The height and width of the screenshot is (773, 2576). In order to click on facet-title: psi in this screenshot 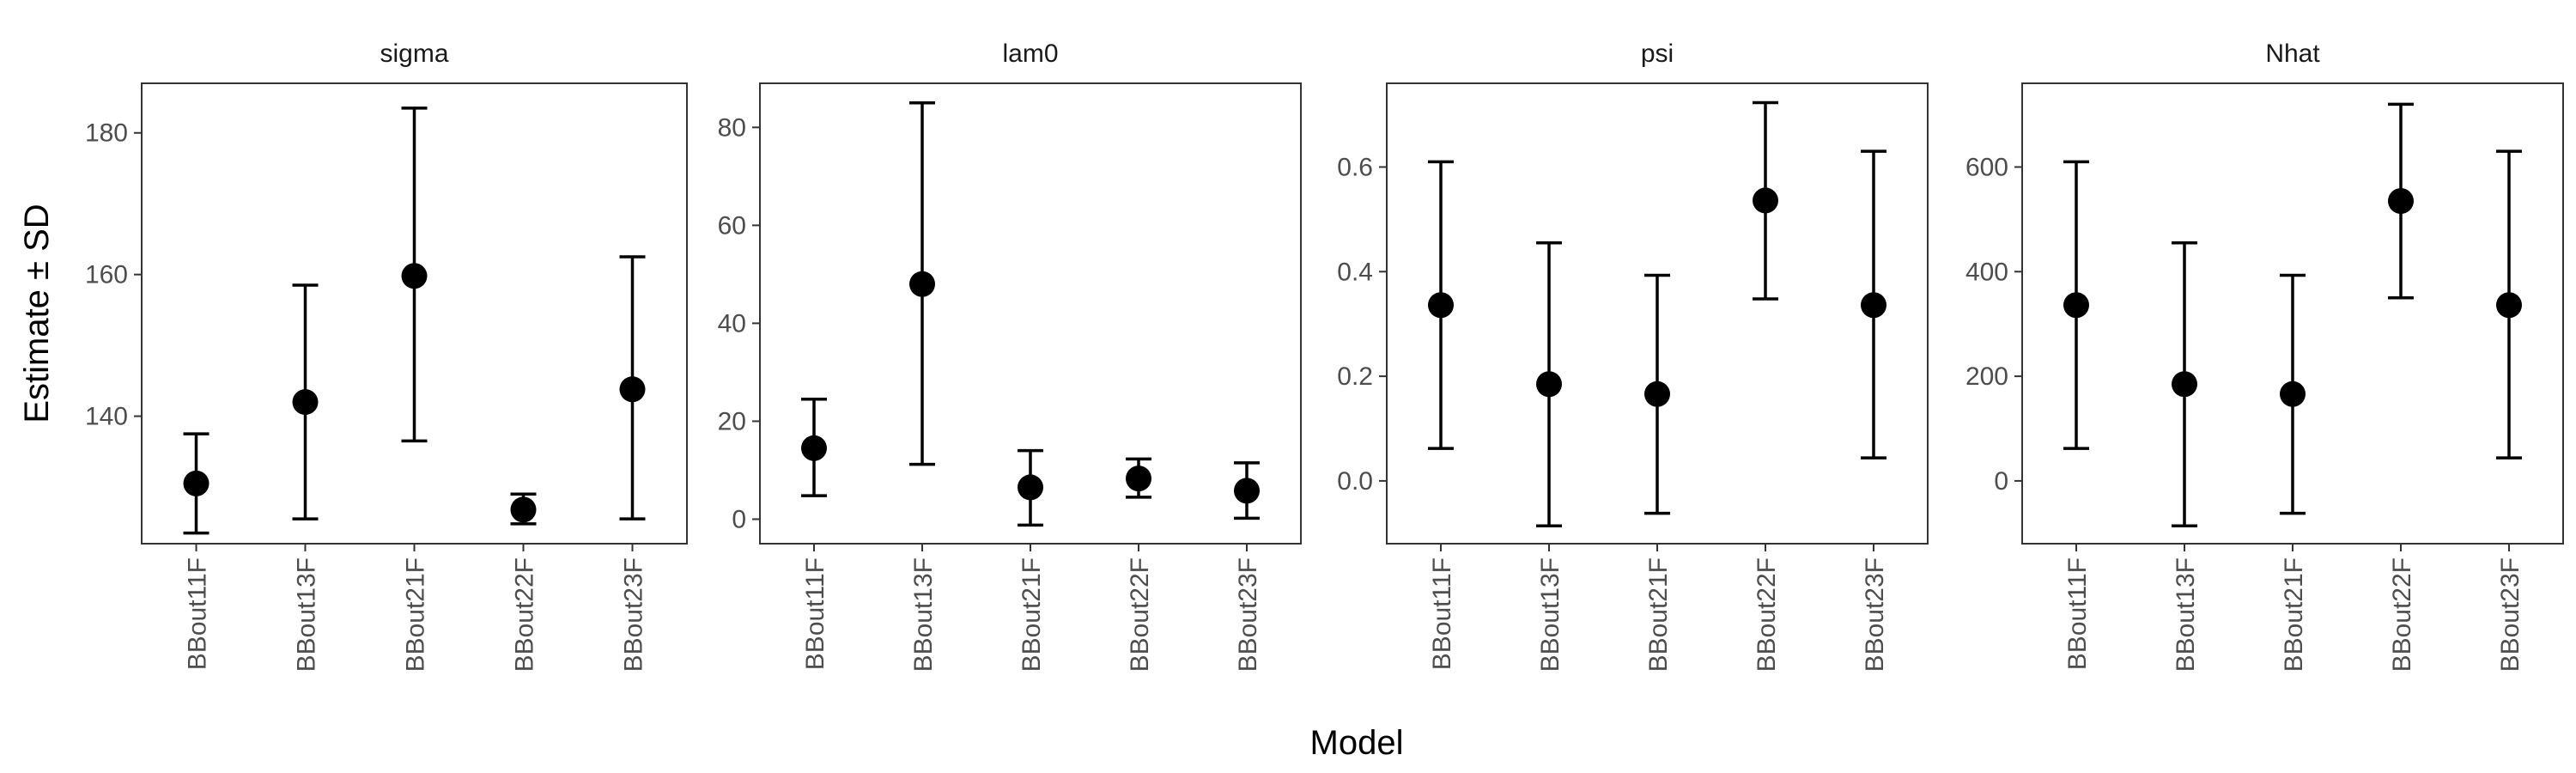, I will do `click(1657, 54)`.